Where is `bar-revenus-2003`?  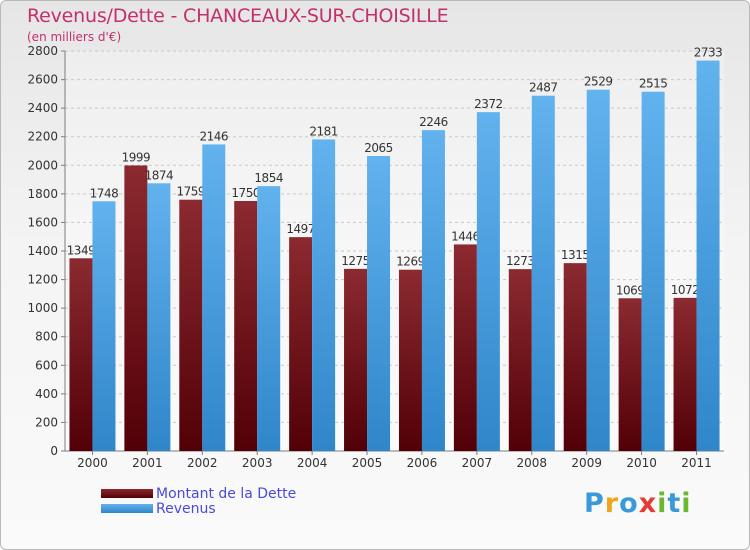 bar-revenus-2003 is located at coordinates (269, 318).